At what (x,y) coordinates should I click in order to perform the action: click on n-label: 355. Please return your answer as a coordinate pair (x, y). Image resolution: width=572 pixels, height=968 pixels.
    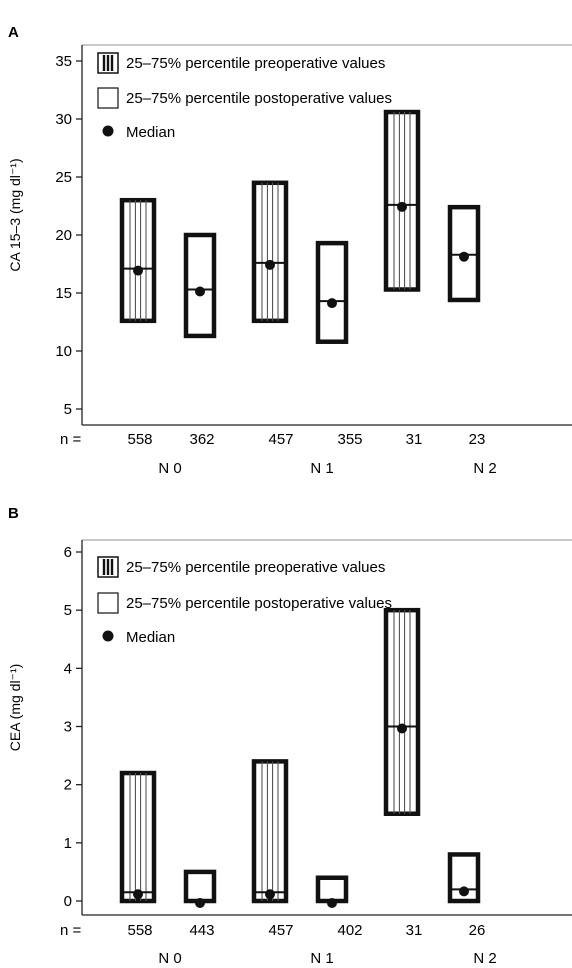
    Looking at the image, I should click on (349, 439).